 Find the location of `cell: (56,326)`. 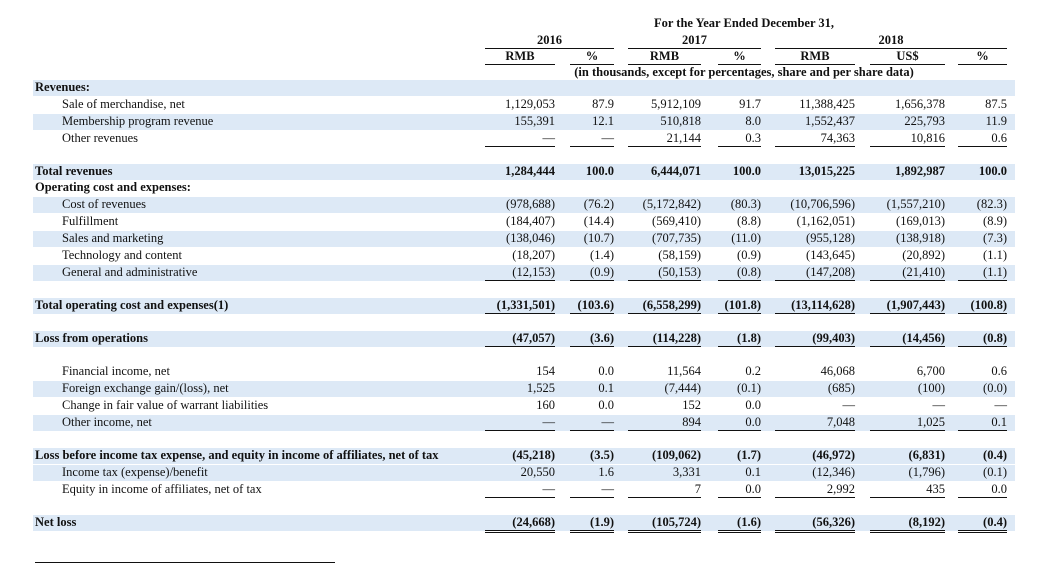

cell: (56,326) is located at coordinates (815, 524).